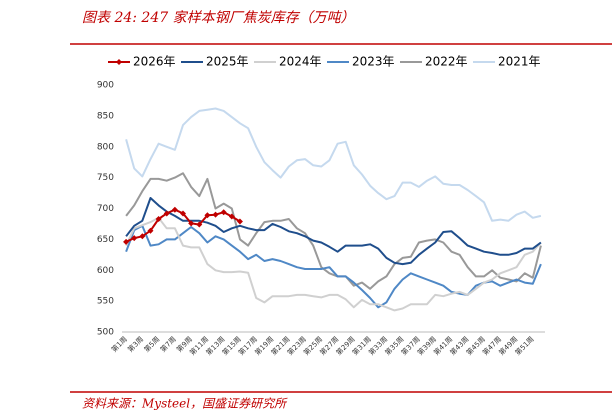 The width and height of the screenshot is (612, 420). What do you see at coordinates (119, 62) in the screenshot?
I see `legend-marker` at bounding box center [119, 62].